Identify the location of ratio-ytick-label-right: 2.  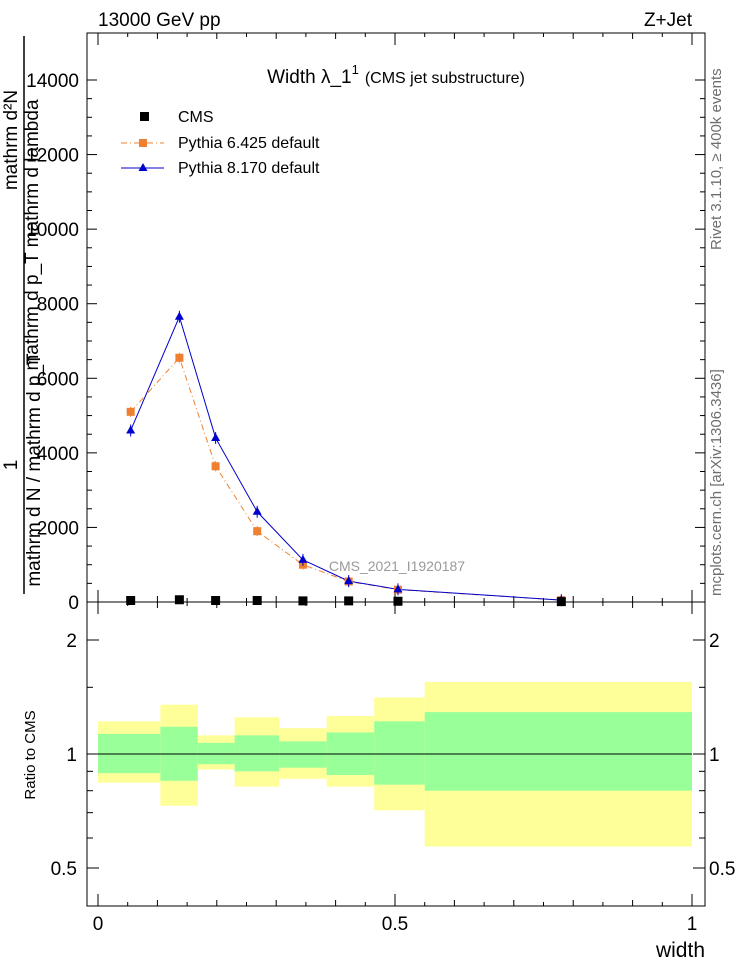
(714, 641).